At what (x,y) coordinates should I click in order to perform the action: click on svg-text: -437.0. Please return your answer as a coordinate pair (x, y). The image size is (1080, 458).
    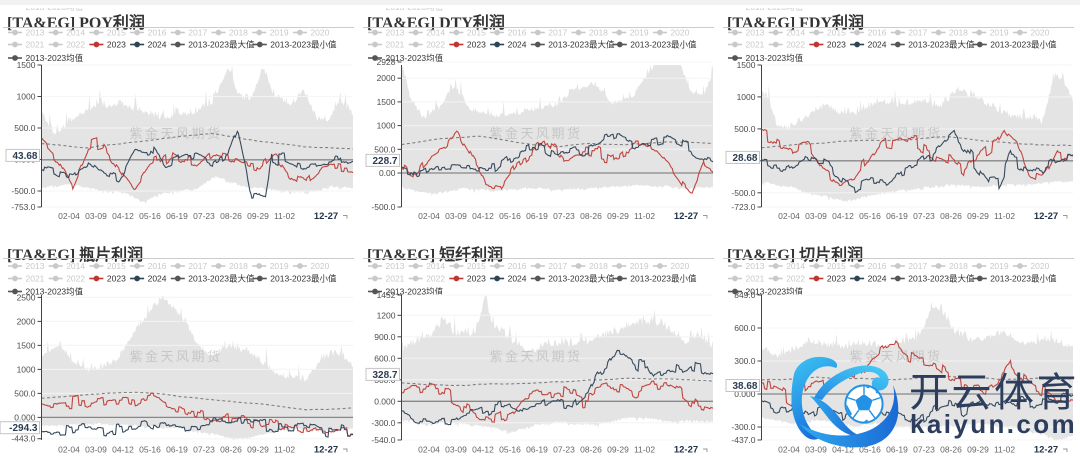
    Looking at the image, I should click on (743, 440).